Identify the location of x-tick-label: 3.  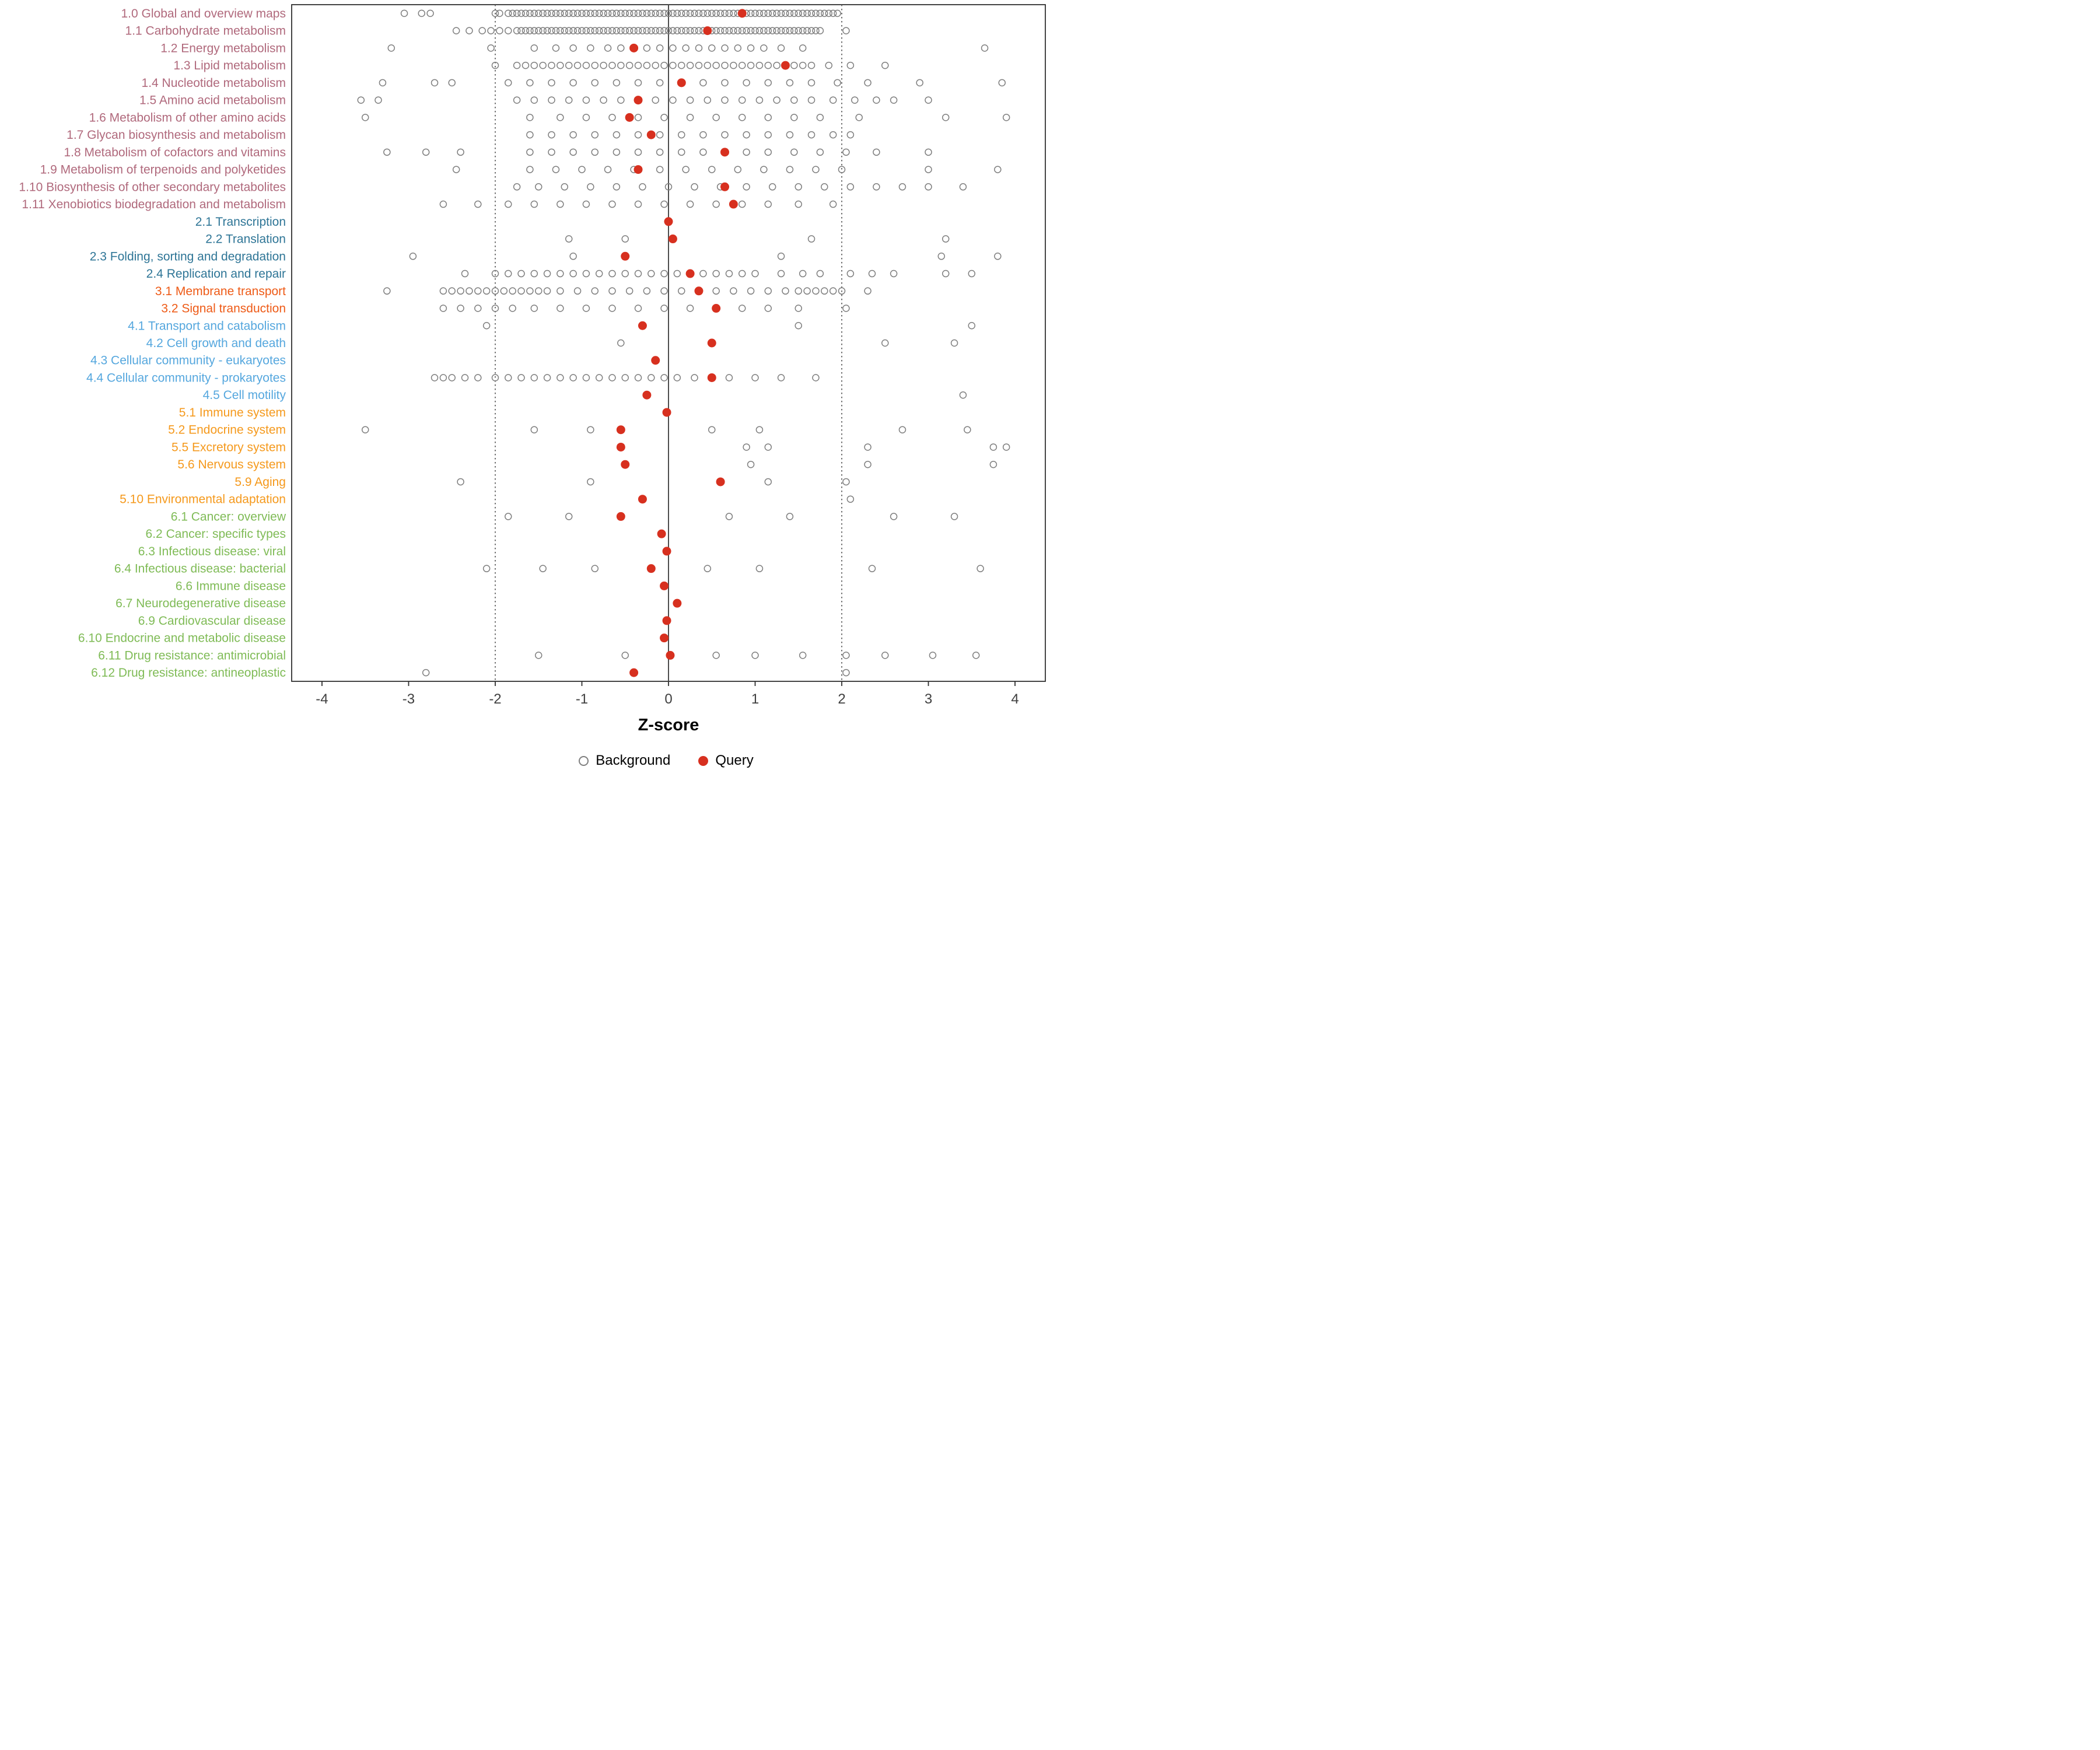
(928, 699).